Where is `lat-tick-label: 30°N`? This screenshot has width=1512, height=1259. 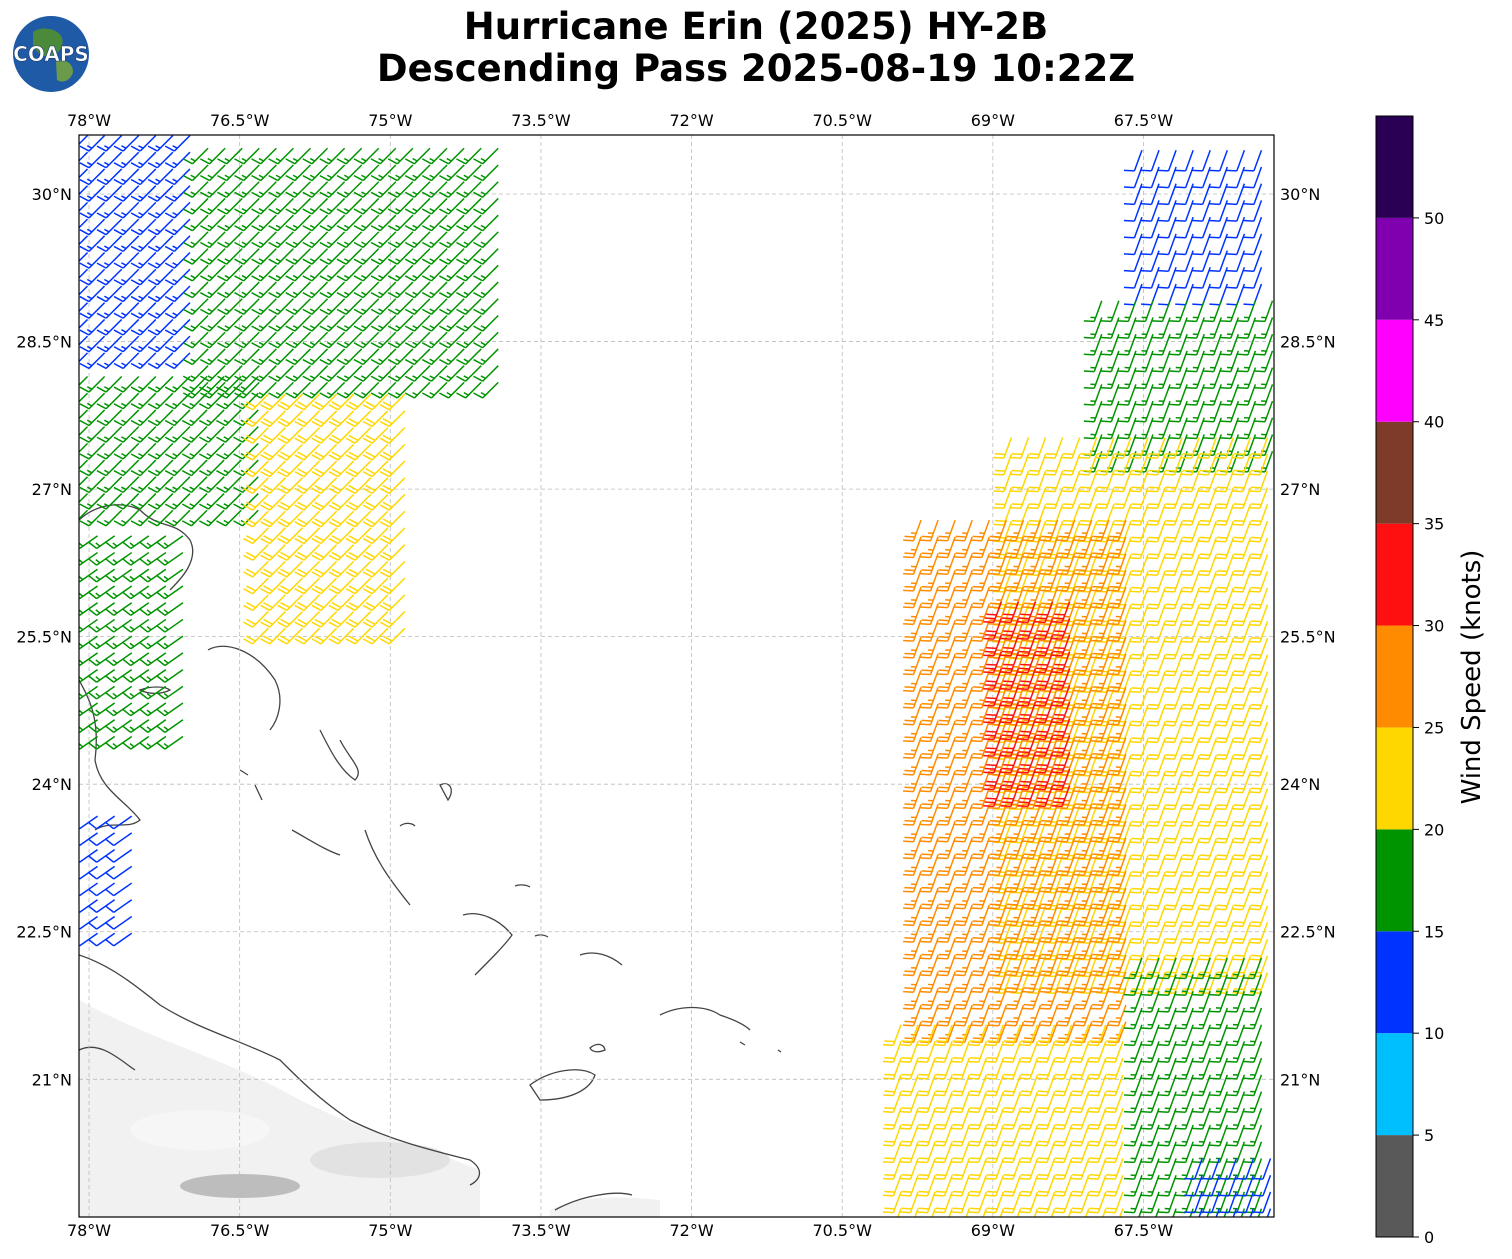
lat-tick-label: 30°N is located at coordinates (52, 194).